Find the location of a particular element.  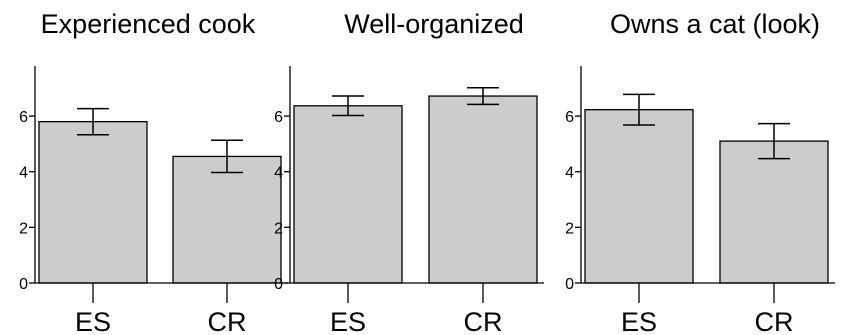

chart-title: Owns a cat (look) is located at coordinates (715, 24).